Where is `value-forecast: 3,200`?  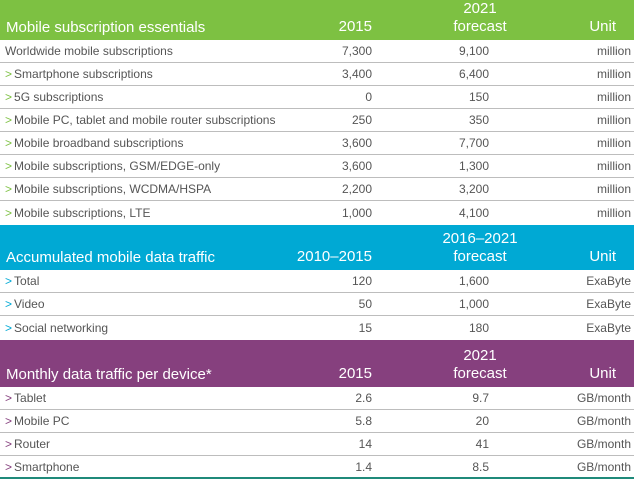 value-forecast: 3,200 is located at coordinates (473, 189).